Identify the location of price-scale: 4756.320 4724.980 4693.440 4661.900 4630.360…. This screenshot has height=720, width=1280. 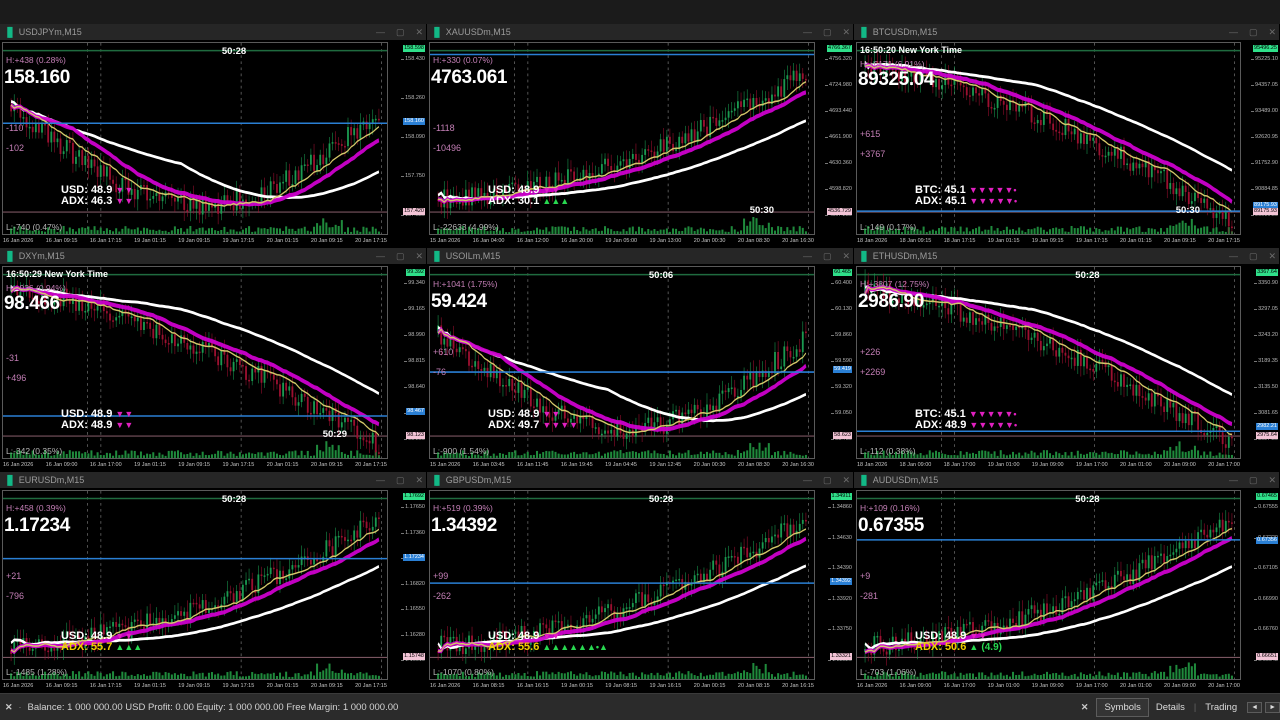
(834, 138).